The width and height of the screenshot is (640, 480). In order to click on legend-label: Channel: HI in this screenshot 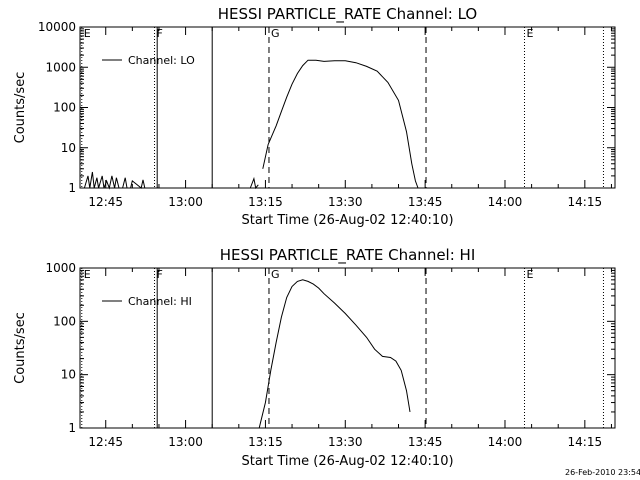, I will do `click(160, 301)`.